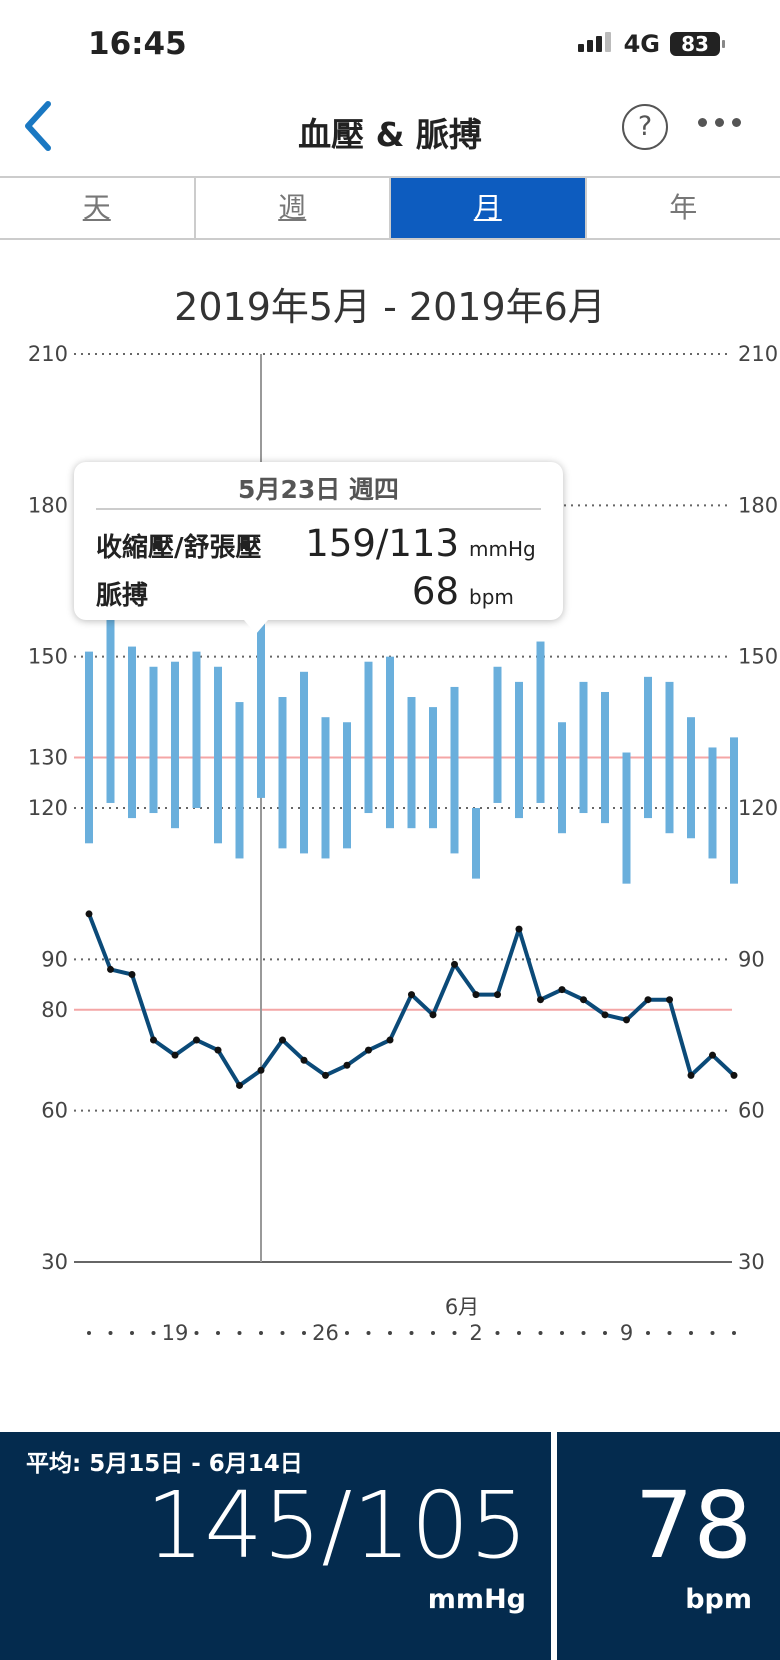 The width and height of the screenshot is (780, 1660). Describe the element at coordinates (751, 1262) in the screenshot. I see `y-tick-label-right: 30` at that location.